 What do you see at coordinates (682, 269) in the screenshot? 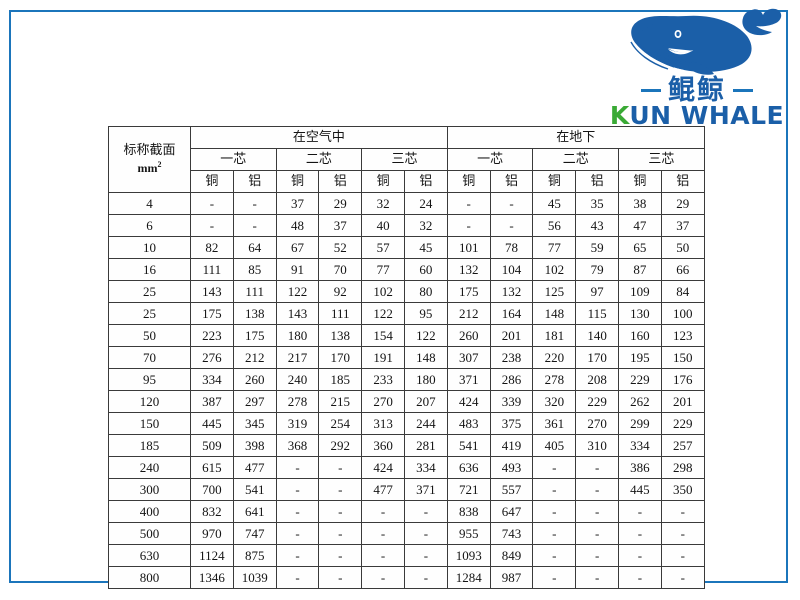
I see `cell-ampacity: 66` at bounding box center [682, 269].